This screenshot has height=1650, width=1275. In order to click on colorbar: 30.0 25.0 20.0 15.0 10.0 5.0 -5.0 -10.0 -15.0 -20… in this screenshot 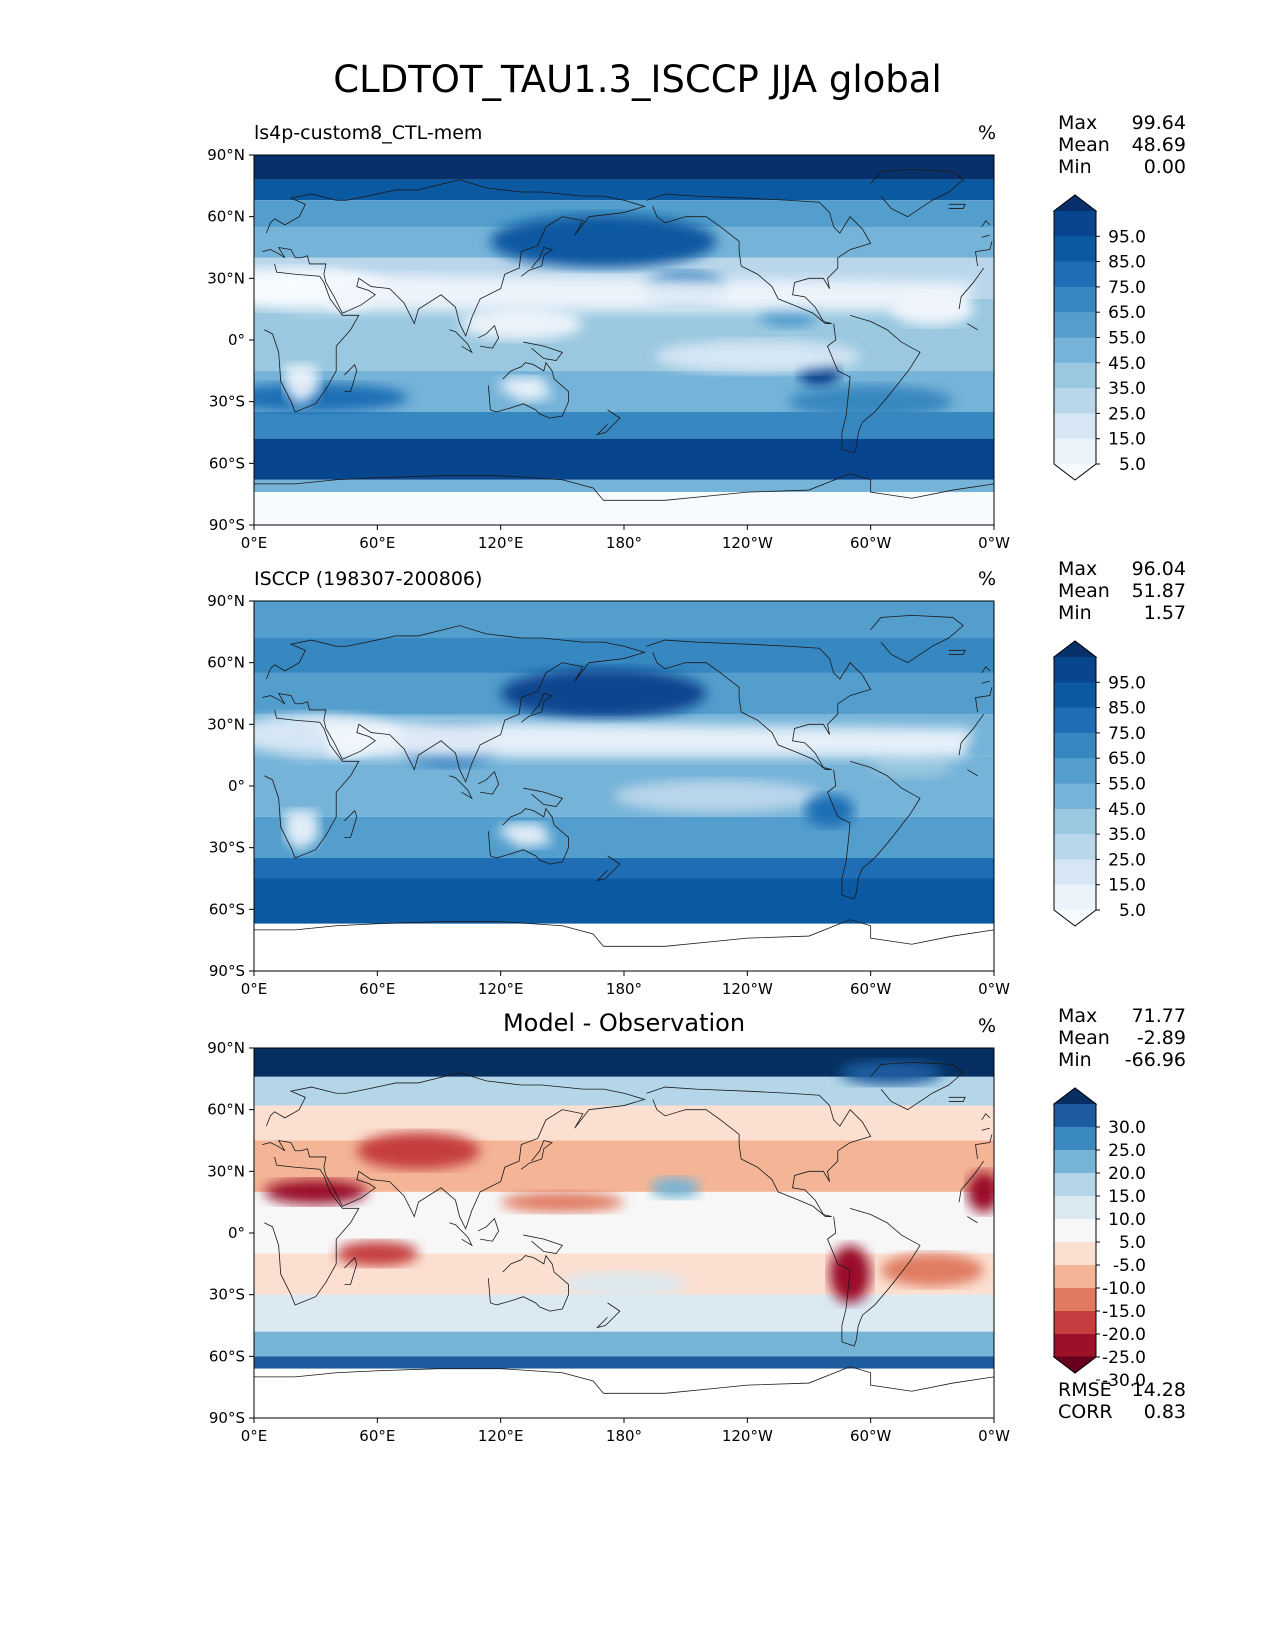, I will do `click(1099, 1239)`.